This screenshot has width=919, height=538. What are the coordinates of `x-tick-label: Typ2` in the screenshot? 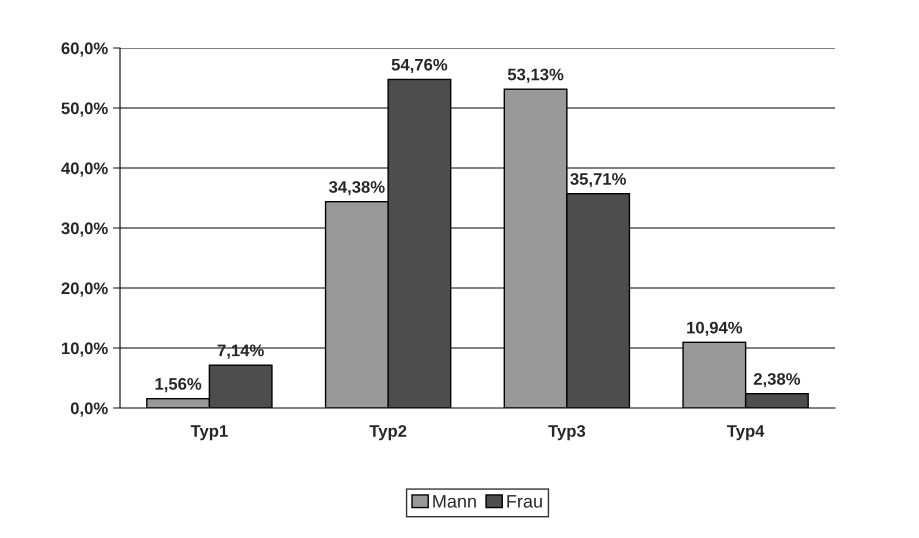 It's located at (387, 432).